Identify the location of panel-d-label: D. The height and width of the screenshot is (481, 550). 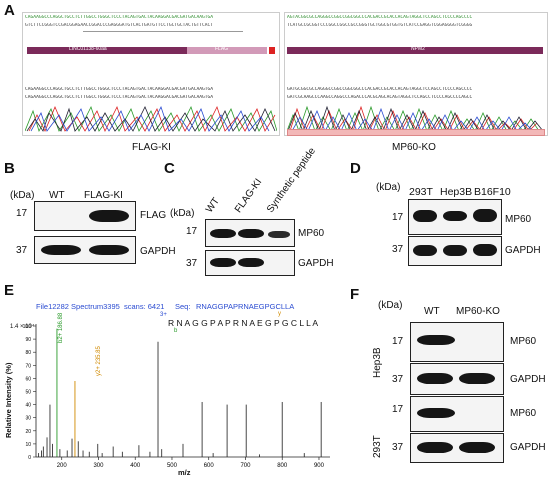
(355, 168).